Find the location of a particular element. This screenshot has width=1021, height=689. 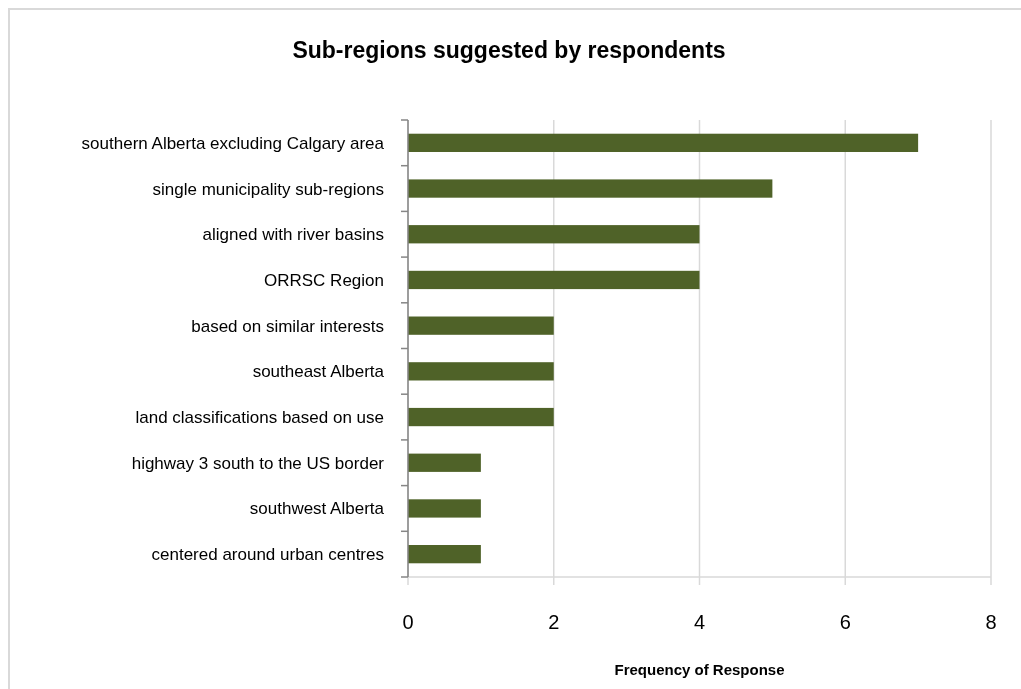

y-tick-label: highway 3 south to the US border is located at coordinates (258, 463).